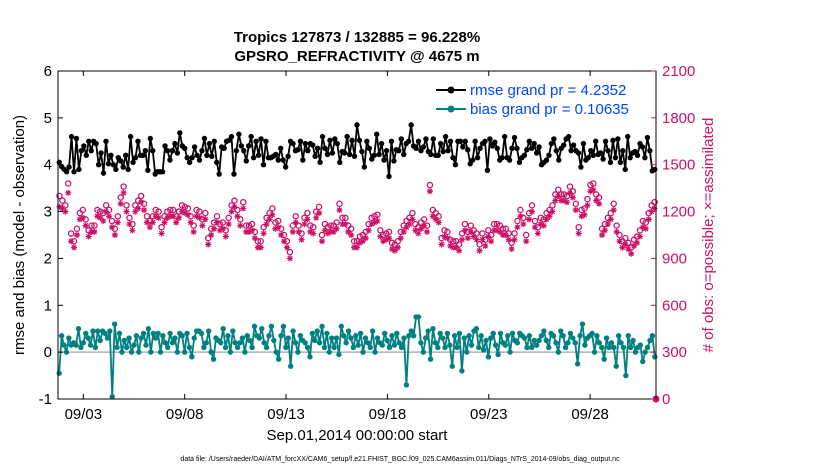  What do you see at coordinates (451, 90) in the screenshot?
I see `legend-rmse-marker` at bounding box center [451, 90].